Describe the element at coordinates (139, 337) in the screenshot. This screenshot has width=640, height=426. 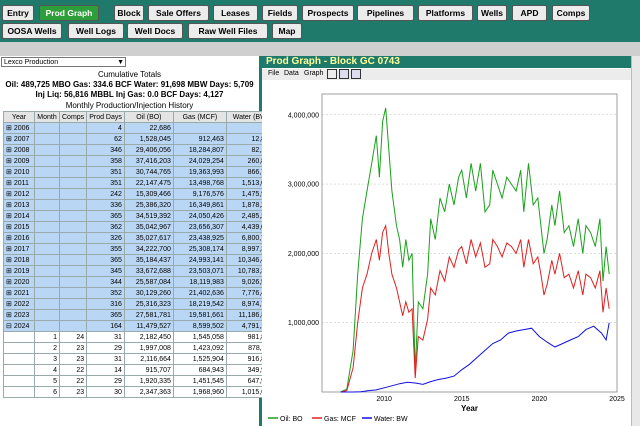
I see `table-row: 1 24 31 2,182,450 1,545,058 981,838` at that location.